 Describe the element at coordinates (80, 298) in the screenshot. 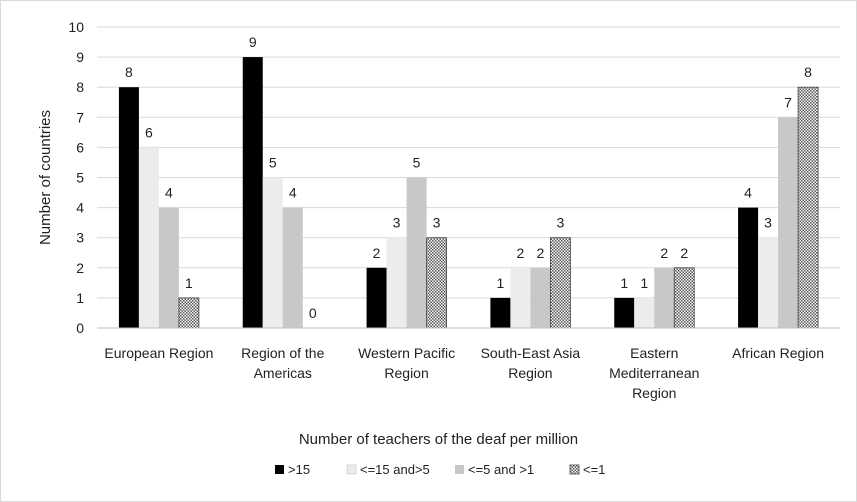

I see `y-tick-label: 1` at that location.